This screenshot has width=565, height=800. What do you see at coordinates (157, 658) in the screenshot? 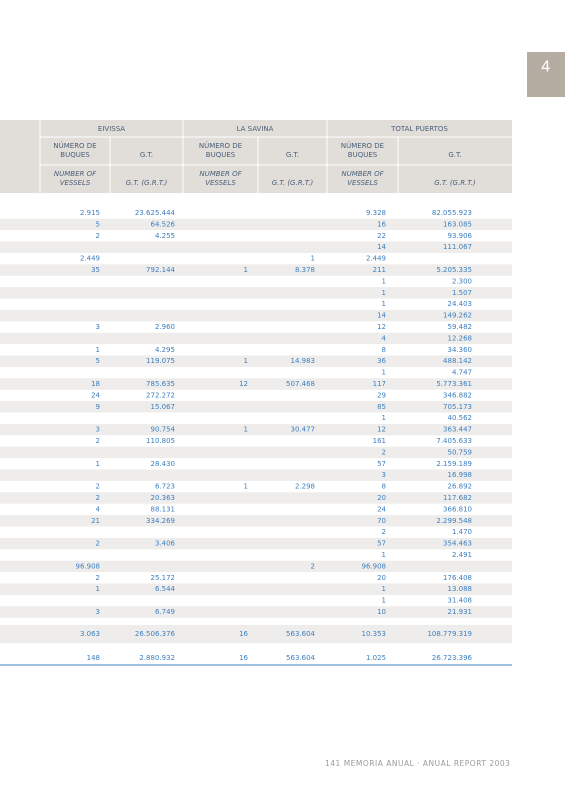
I see `total-cell: 2.880.932` at bounding box center [157, 658].